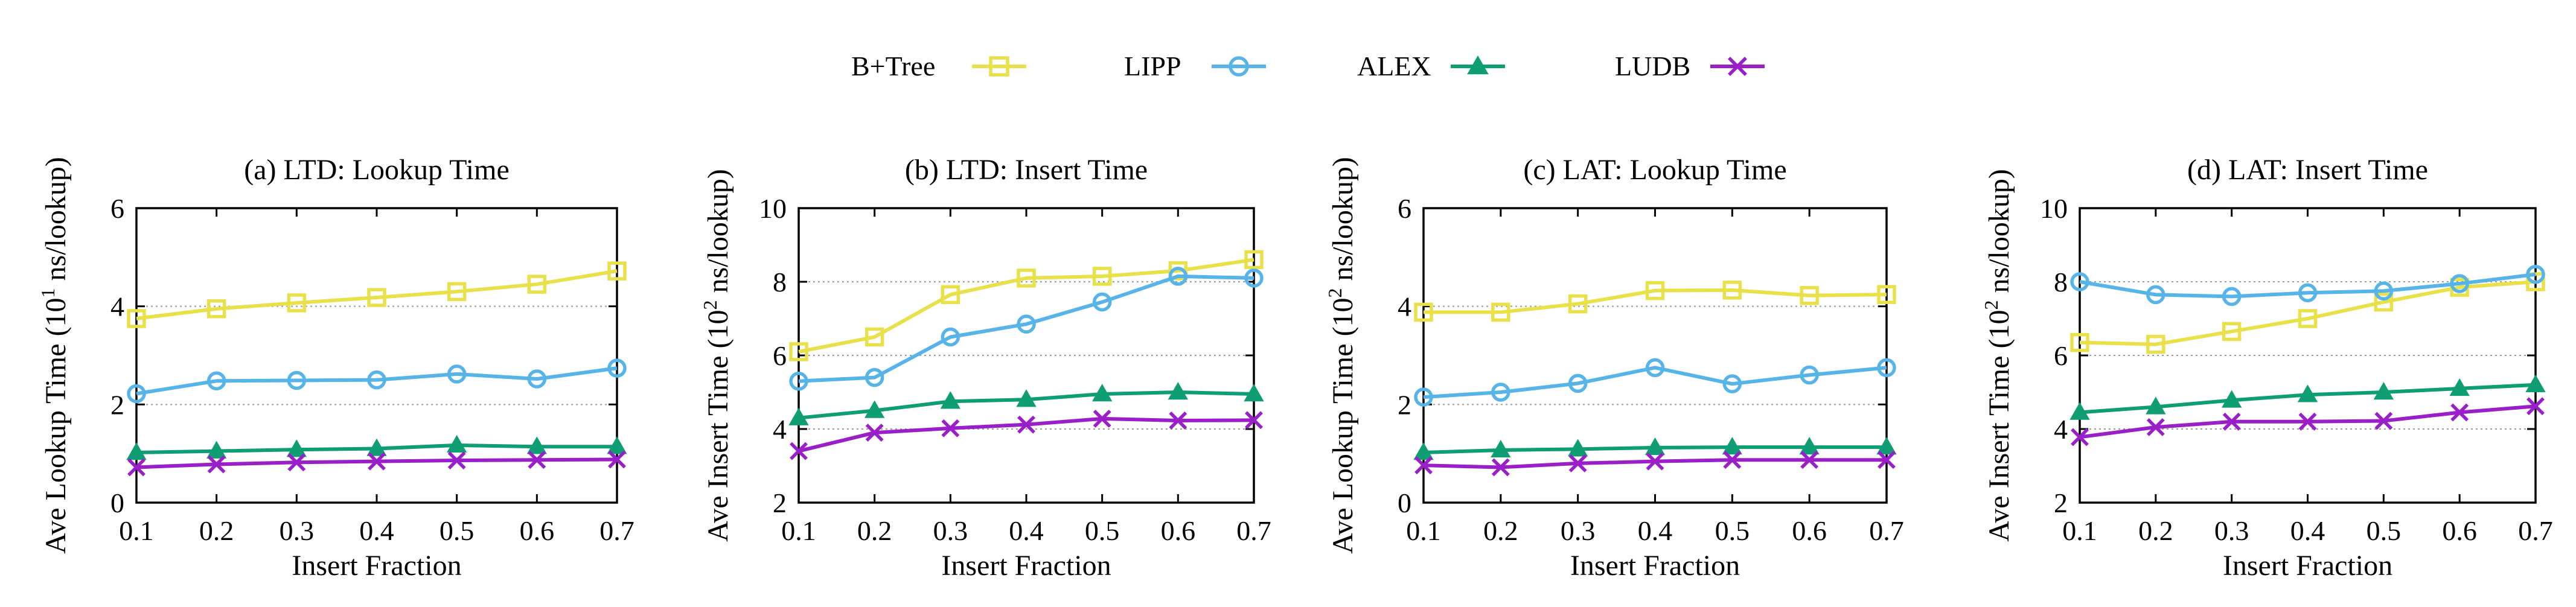 This screenshot has width=2576, height=607. What do you see at coordinates (894, 66) in the screenshot?
I see `legend-label: B+Tree` at bounding box center [894, 66].